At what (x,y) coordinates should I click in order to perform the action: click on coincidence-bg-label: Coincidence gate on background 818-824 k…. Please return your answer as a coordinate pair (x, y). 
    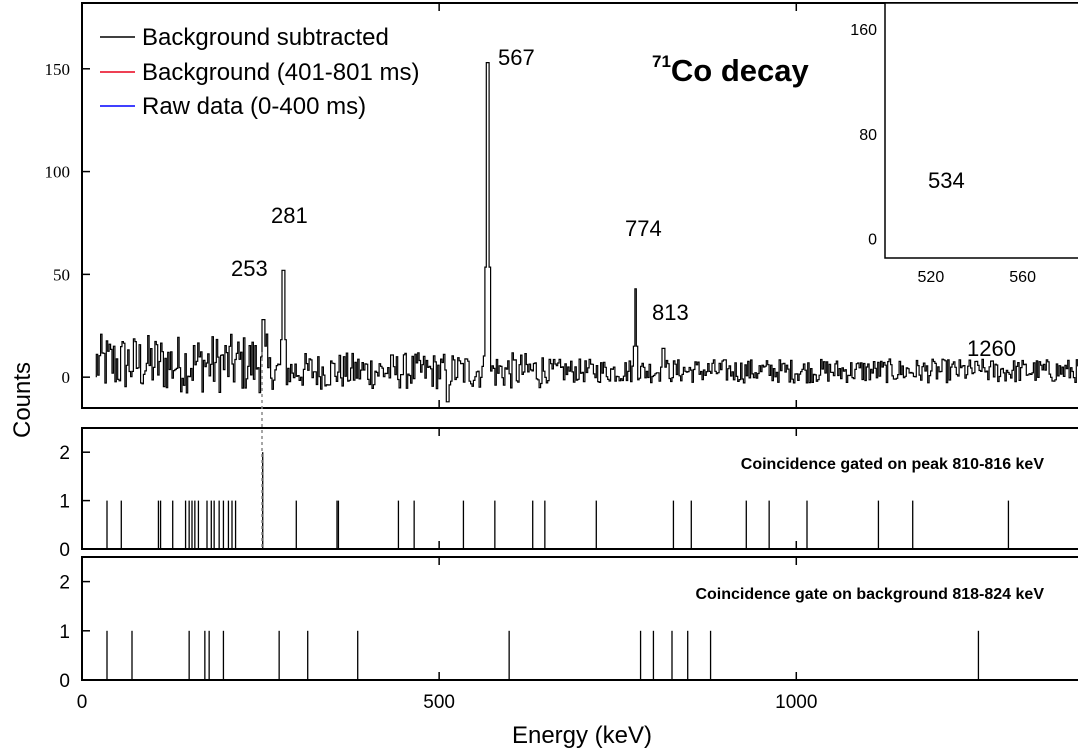
    Looking at the image, I should click on (869, 594).